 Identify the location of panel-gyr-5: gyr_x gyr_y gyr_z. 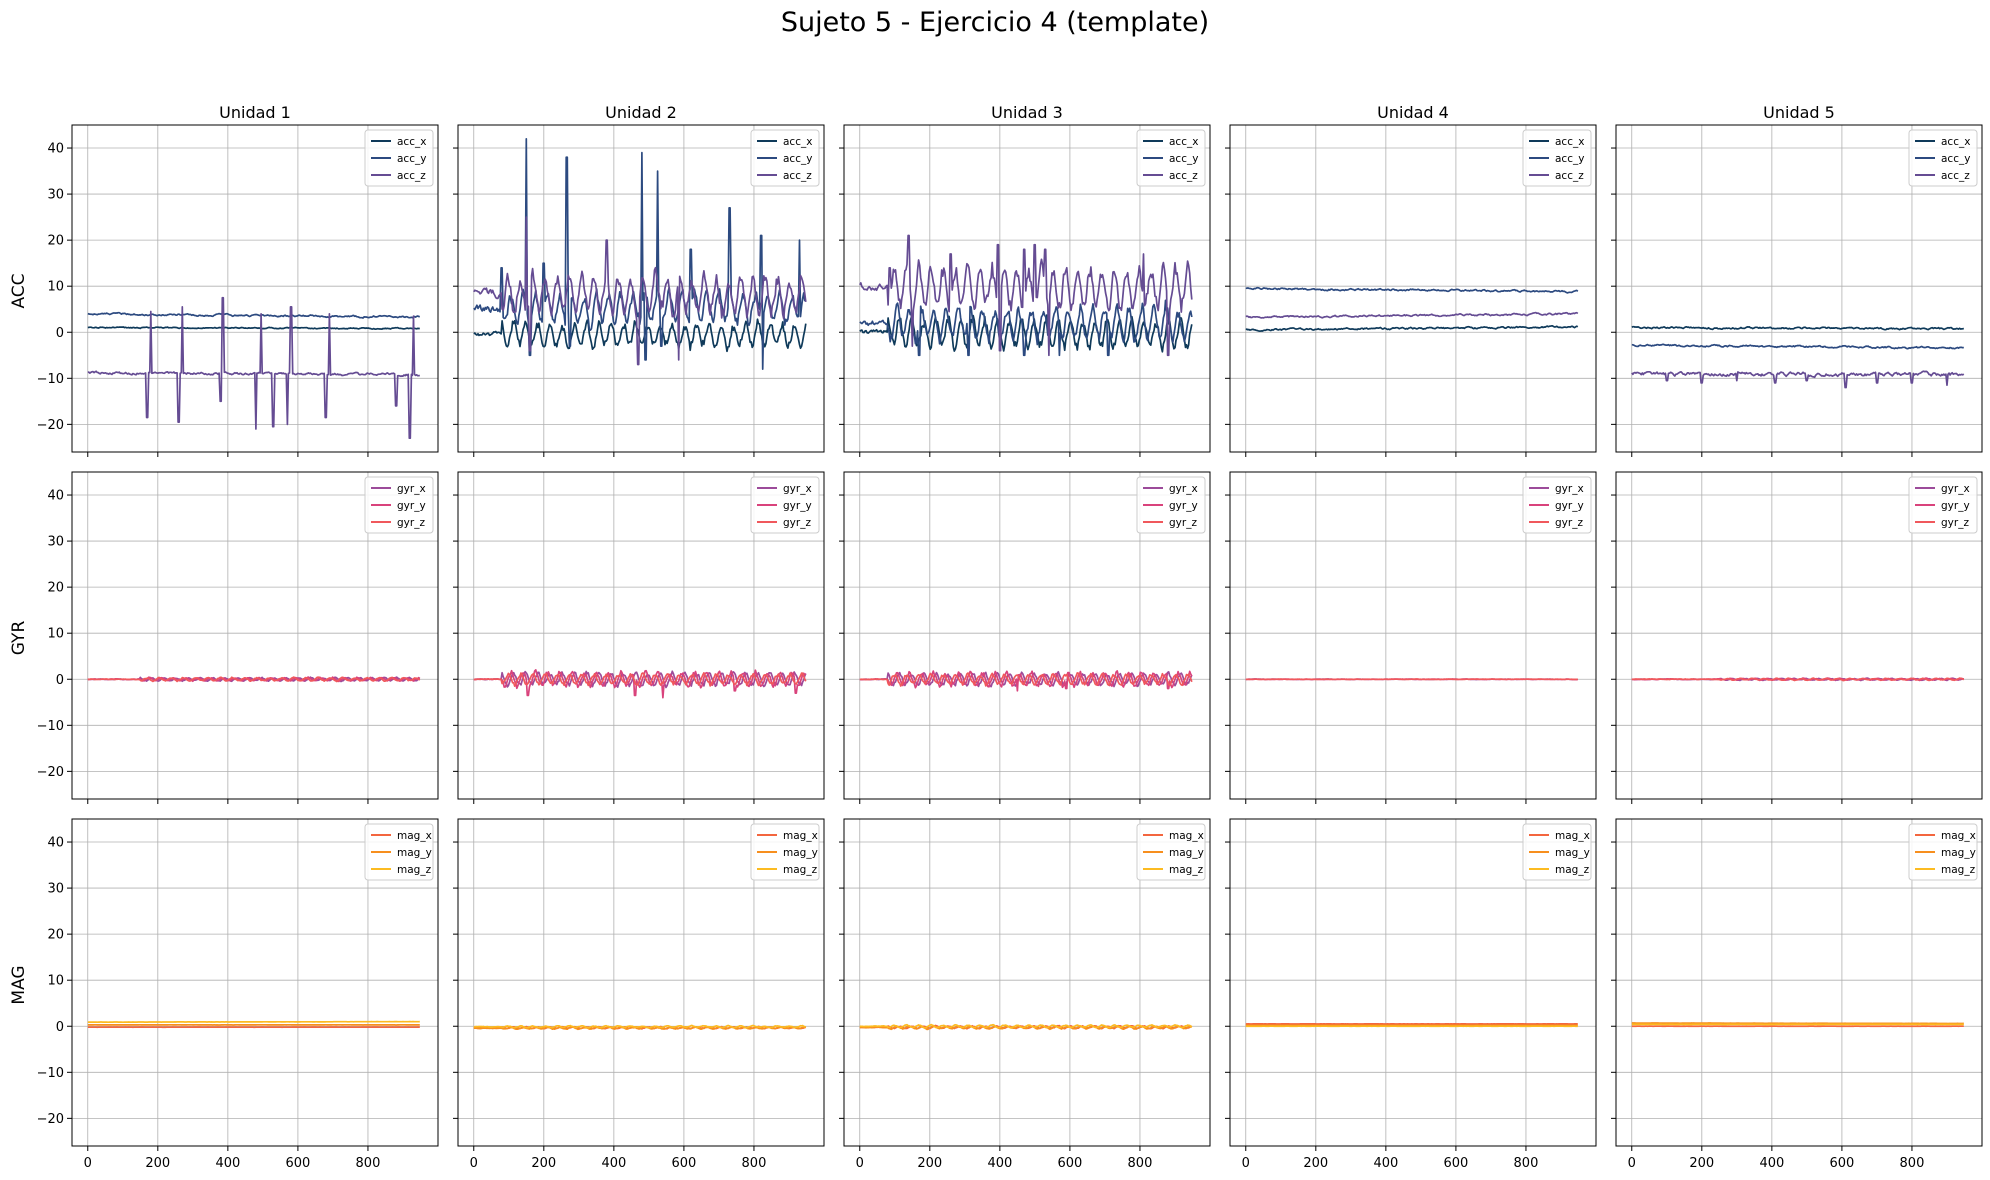
(1797, 637).